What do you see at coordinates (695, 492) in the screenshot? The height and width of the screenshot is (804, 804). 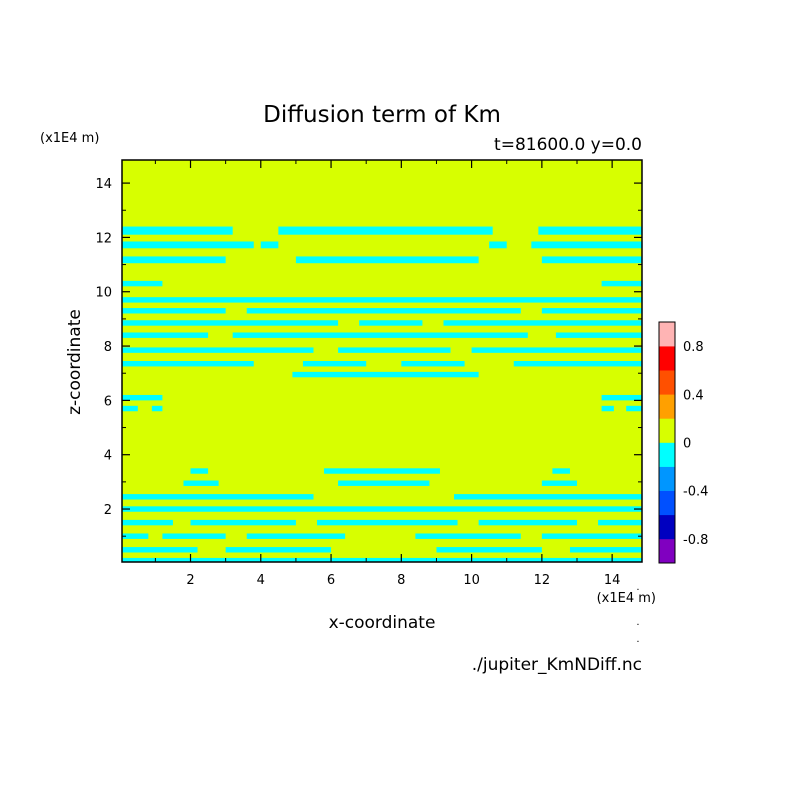 I see `colorbar-tick-label: -0.4` at bounding box center [695, 492].